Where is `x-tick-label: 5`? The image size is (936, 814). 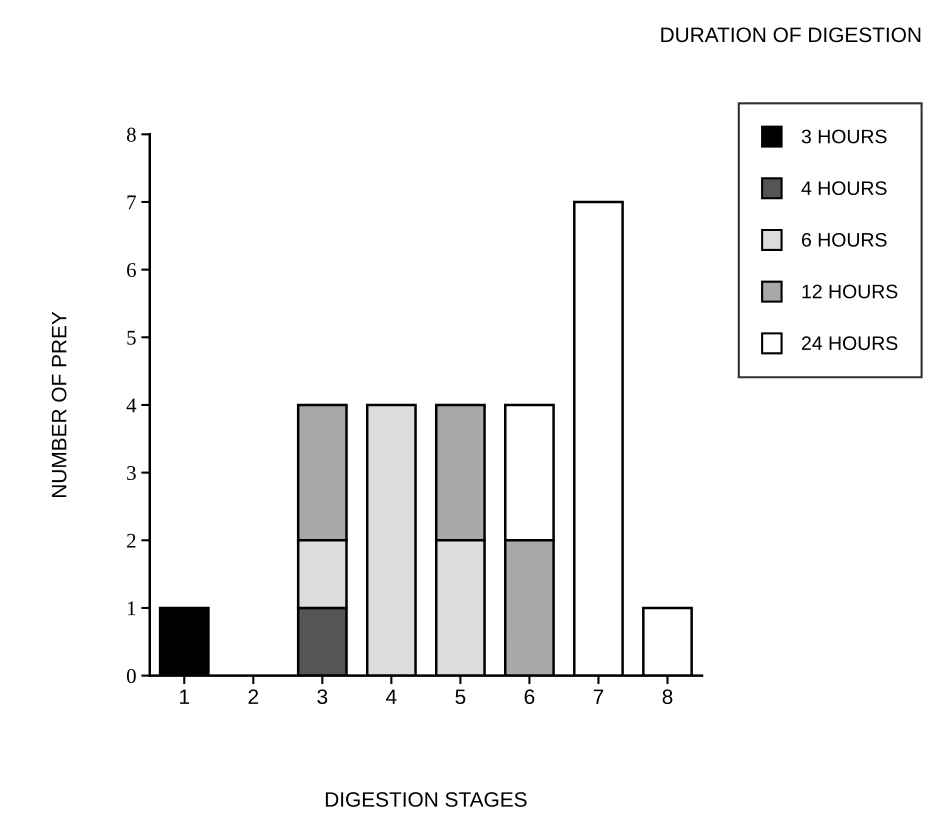 x-tick-label: 5 is located at coordinates (460, 697).